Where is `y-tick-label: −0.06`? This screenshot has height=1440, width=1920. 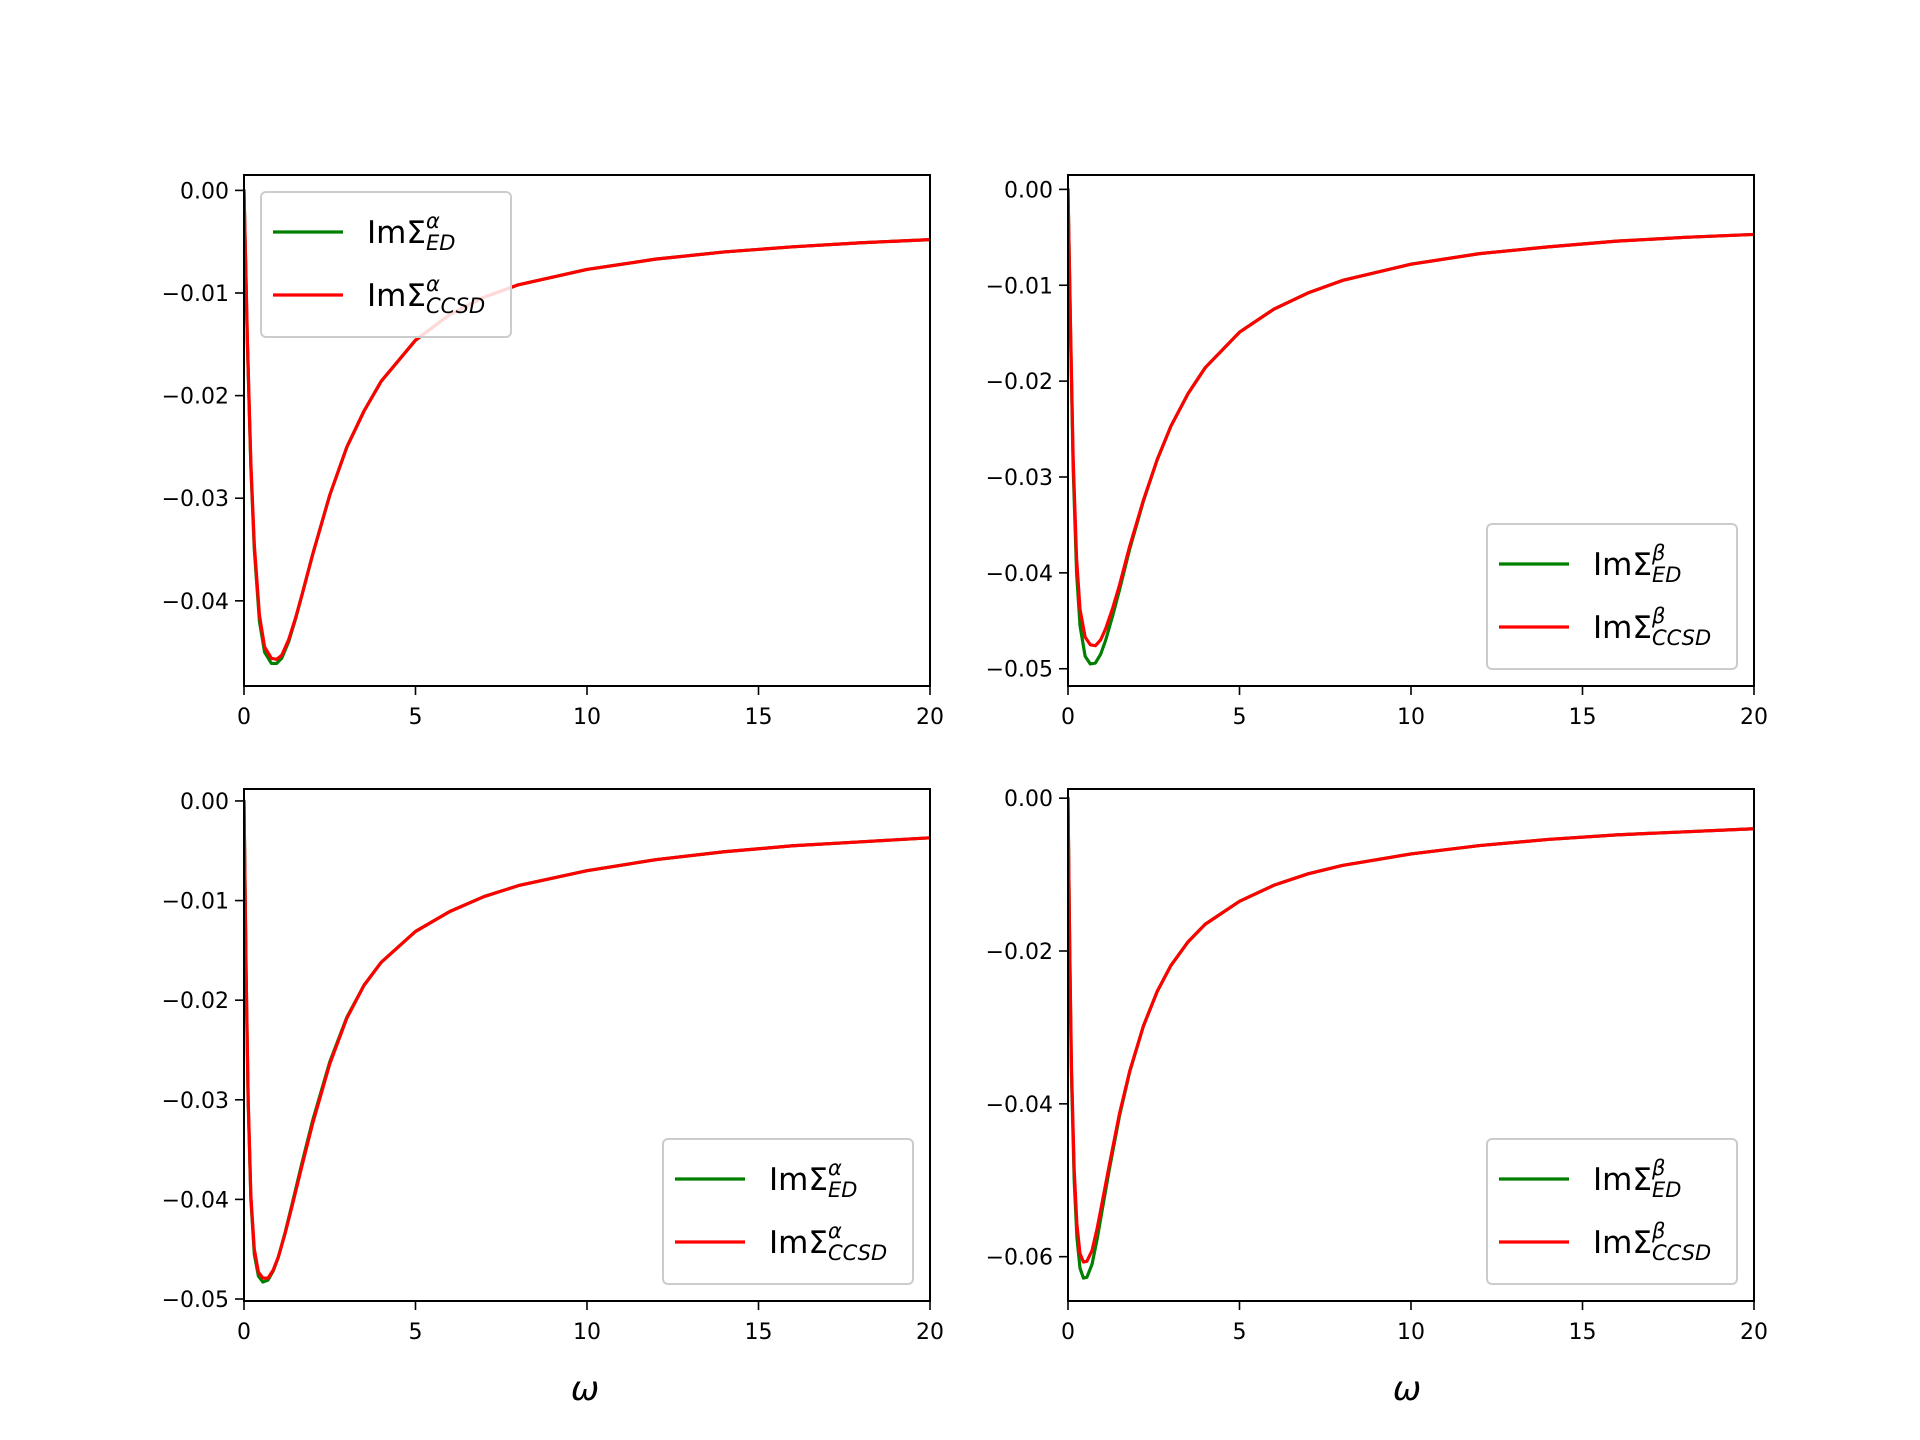
y-tick-label: −0.06 is located at coordinates (1019, 1258).